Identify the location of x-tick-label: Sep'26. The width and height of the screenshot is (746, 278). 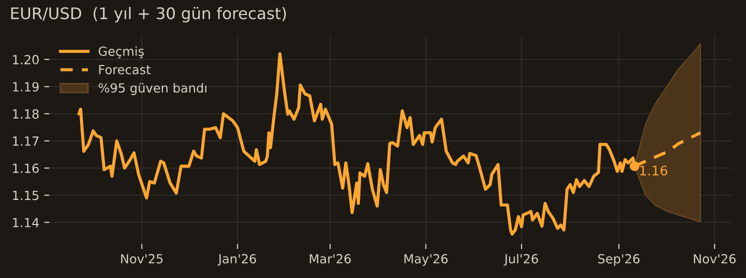
(619, 260).